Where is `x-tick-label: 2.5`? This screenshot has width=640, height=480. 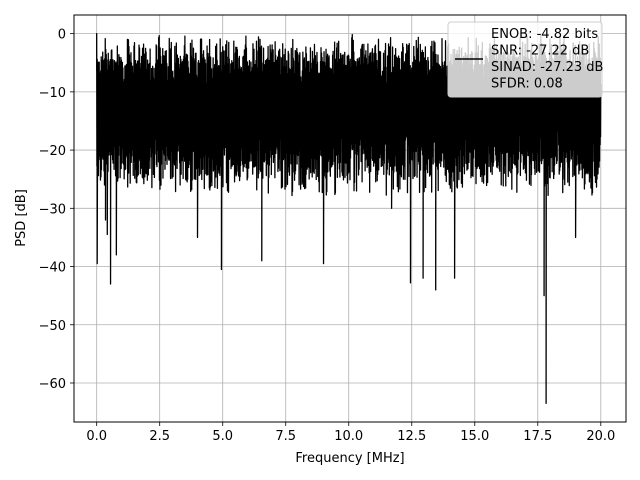 x-tick-label: 2.5 is located at coordinates (159, 436).